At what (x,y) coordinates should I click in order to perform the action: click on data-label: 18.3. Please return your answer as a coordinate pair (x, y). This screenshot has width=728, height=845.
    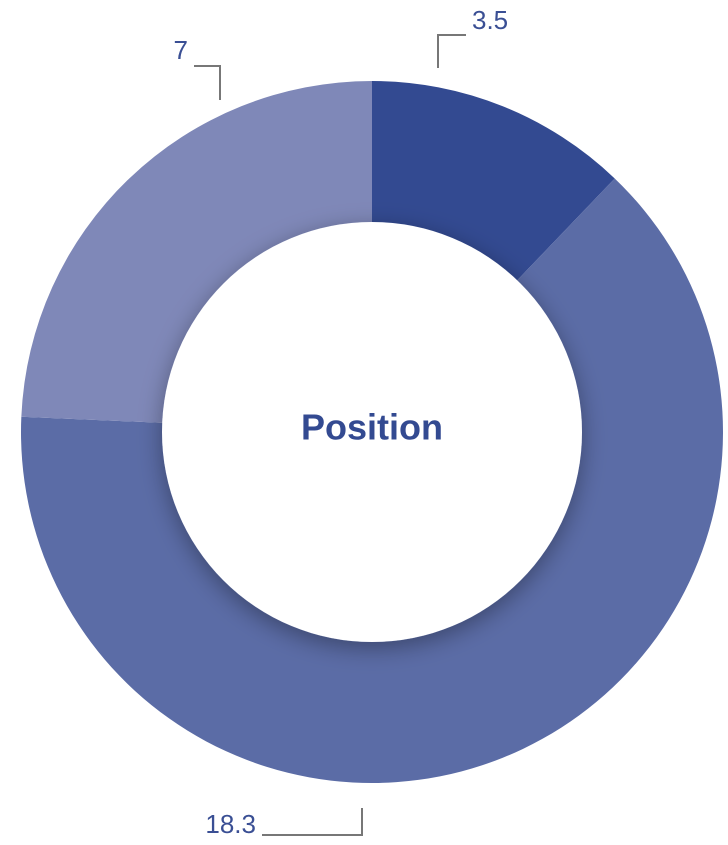
    Looking at the image, I should click on (230, 824).